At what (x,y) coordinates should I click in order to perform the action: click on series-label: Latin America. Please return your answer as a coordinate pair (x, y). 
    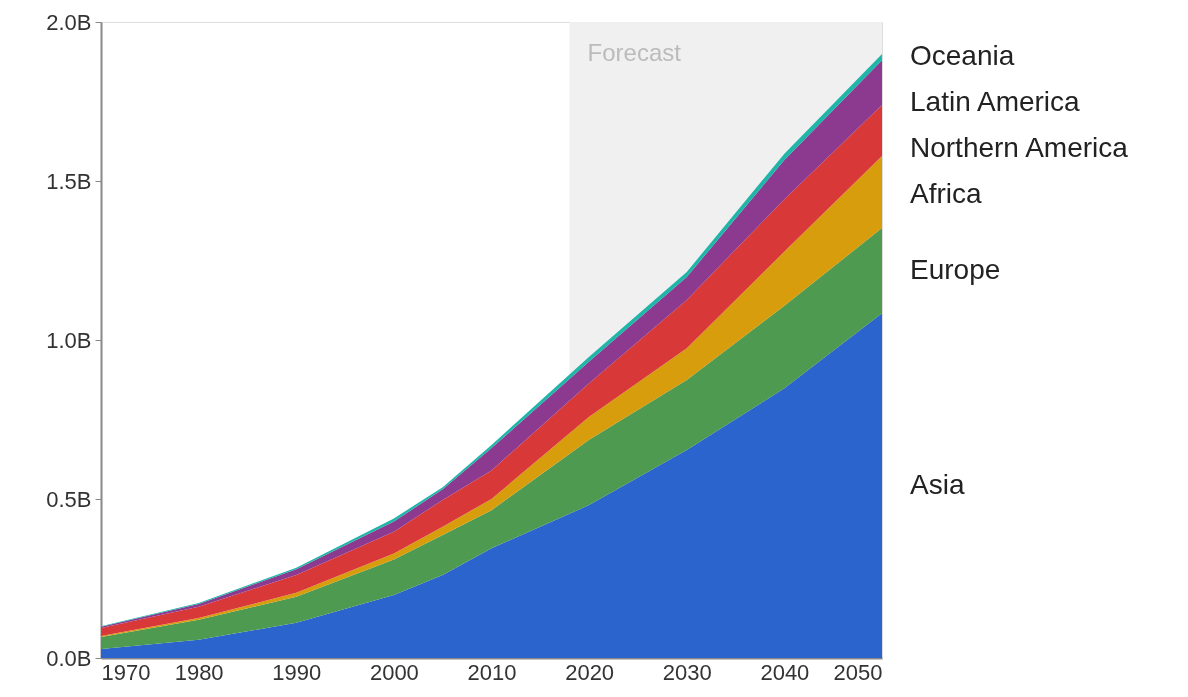
    Looking at the image, I should click on (995, 102).